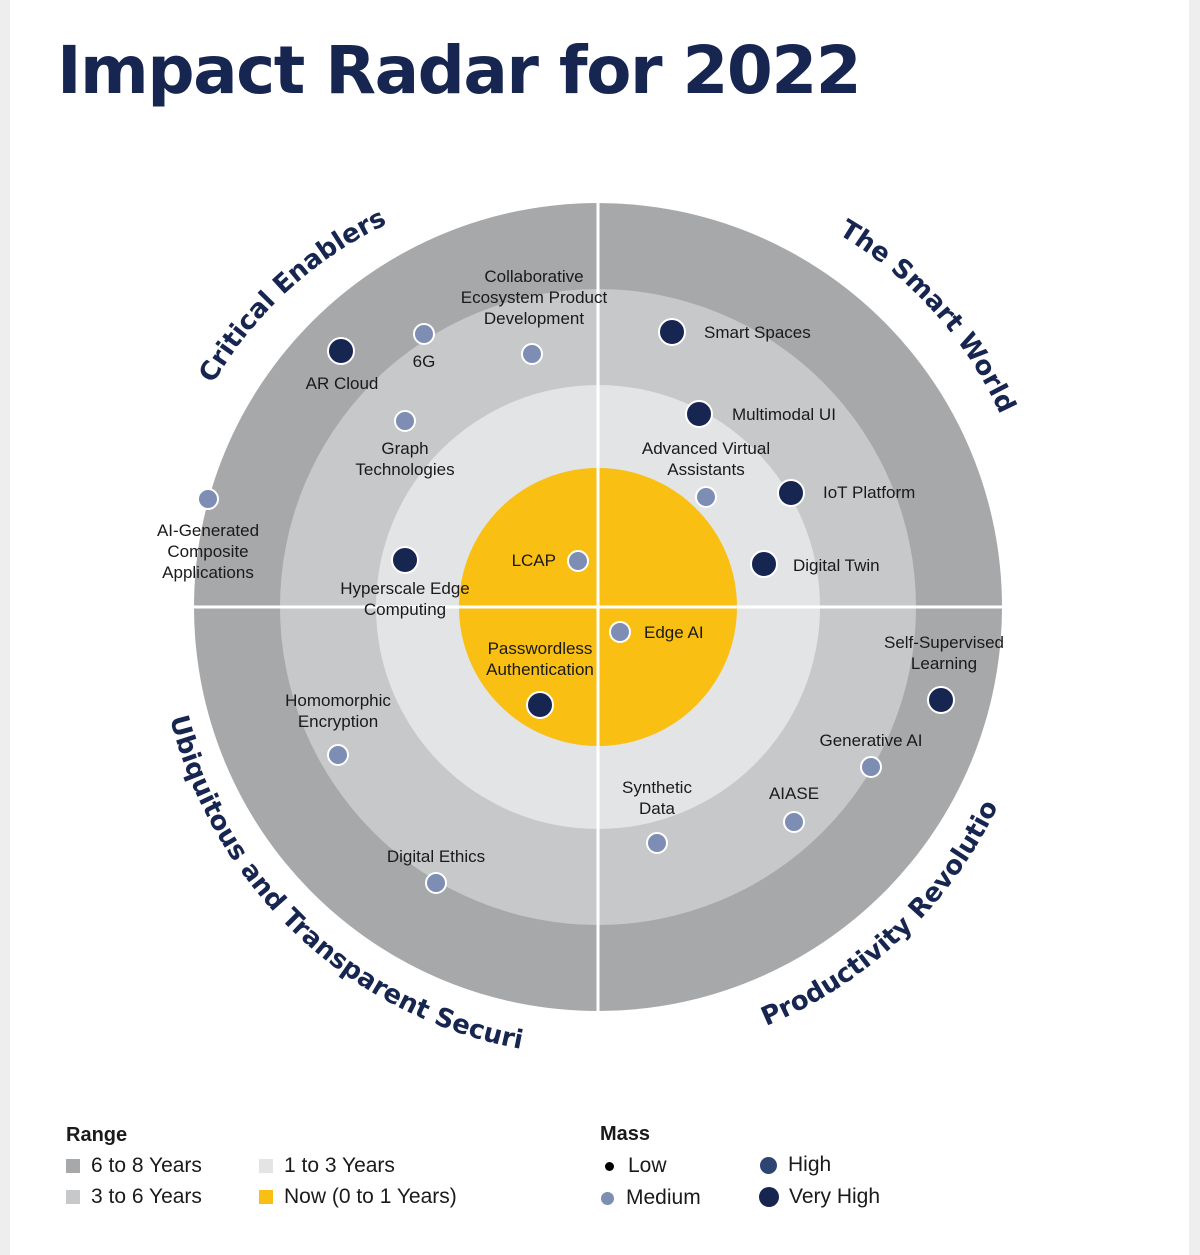 The width and height of the screenshot is (1200, 1255). What do you see at coordinates (338, 721) in the screenshot?
I see `tech-label-line: Encryption` at bounding box center [338, 721].